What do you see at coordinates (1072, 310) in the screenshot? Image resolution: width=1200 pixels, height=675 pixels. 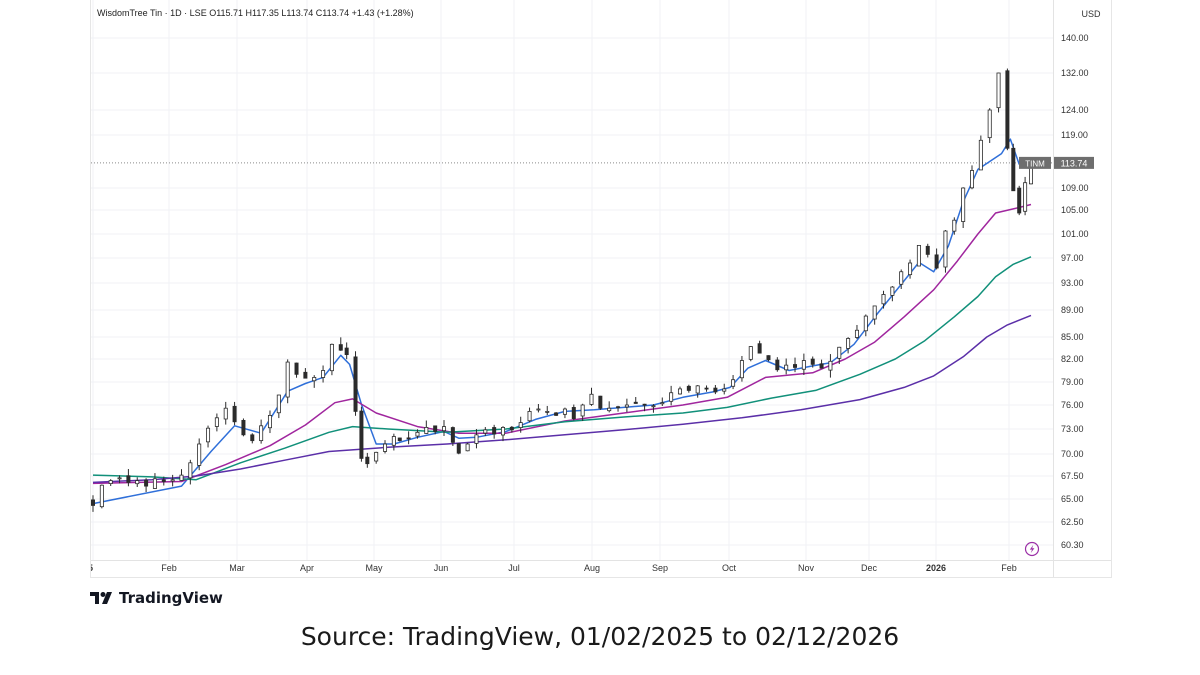 I see `y-tick-label: 89.00` at bounding box center [1072, 310].